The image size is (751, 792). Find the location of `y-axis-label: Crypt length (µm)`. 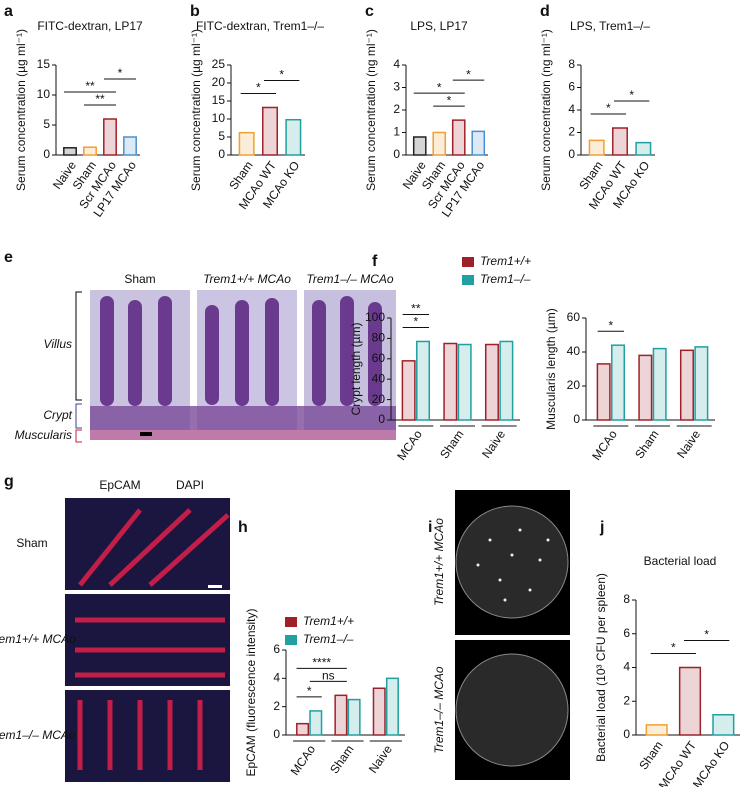

y-axis-label: Crypt length (µm) is located at coordinates (356, 369).